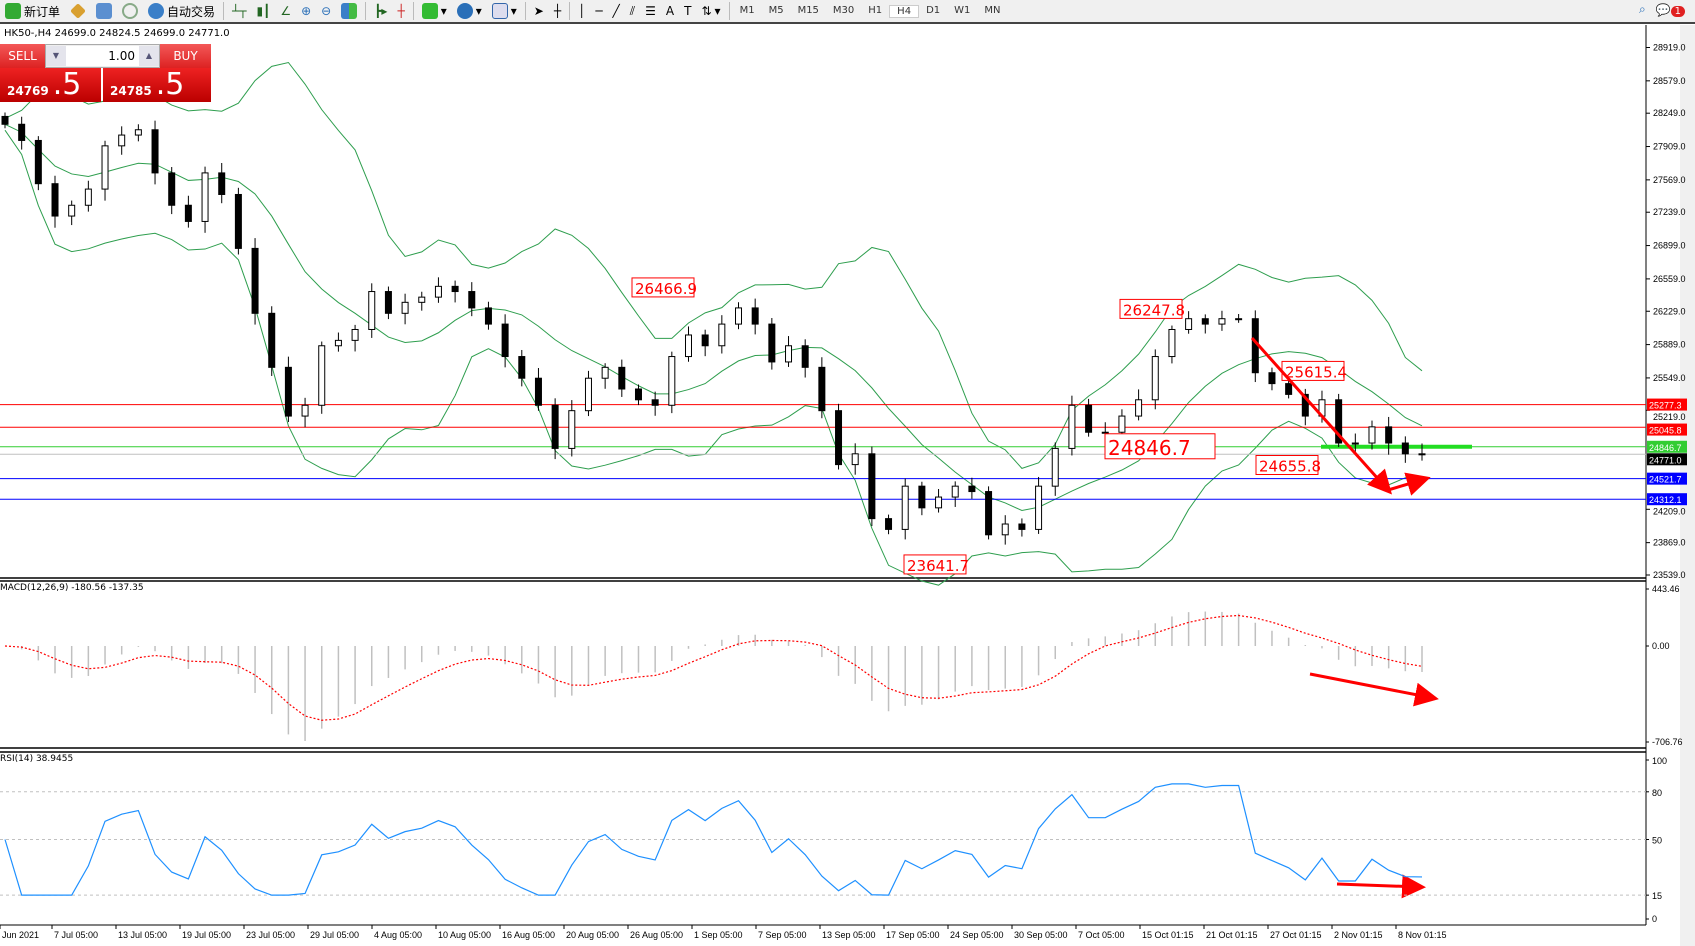  Describe the element at coordinates (102, 56) in the screenshot. I see `lot-size-input: 1.00` at that location.